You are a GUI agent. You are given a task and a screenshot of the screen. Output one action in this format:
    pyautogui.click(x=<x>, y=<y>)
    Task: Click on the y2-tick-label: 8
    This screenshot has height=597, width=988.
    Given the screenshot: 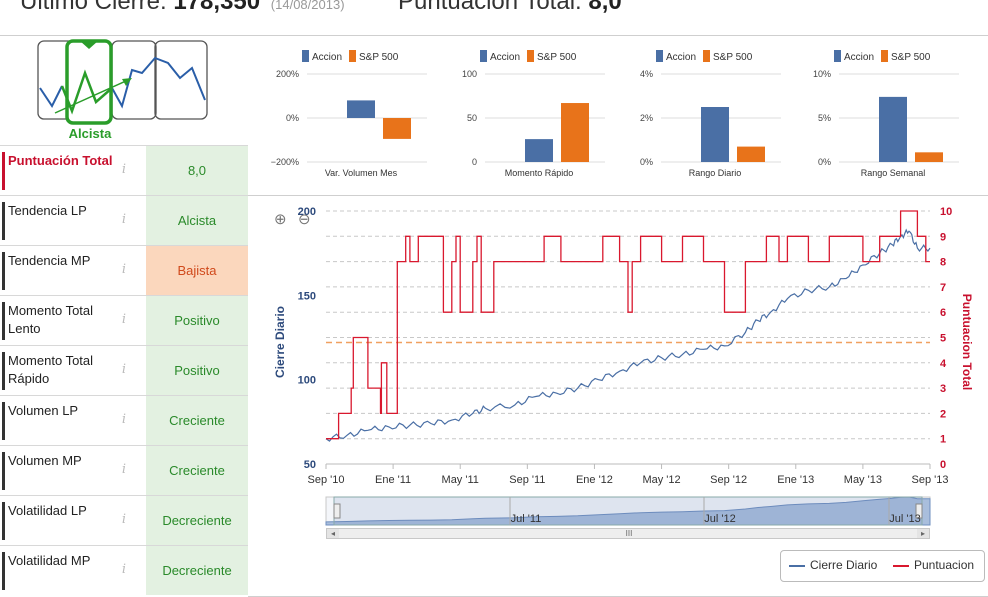 What is the action you would take?
    pyautogui.click(x=943, y=263)
    